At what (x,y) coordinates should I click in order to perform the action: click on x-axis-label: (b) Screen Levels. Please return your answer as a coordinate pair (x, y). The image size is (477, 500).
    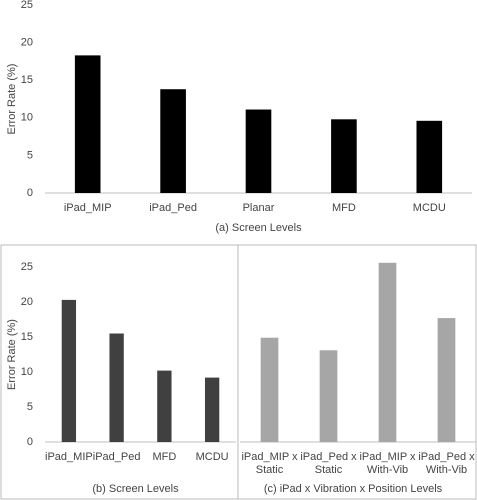
    Looking at the image, I should click on (135, 489).